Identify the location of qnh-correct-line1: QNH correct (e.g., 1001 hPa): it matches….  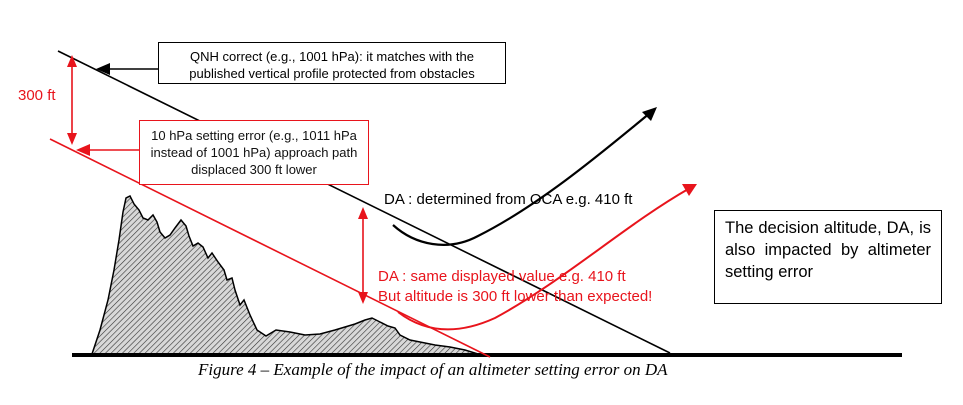
(332, 56).